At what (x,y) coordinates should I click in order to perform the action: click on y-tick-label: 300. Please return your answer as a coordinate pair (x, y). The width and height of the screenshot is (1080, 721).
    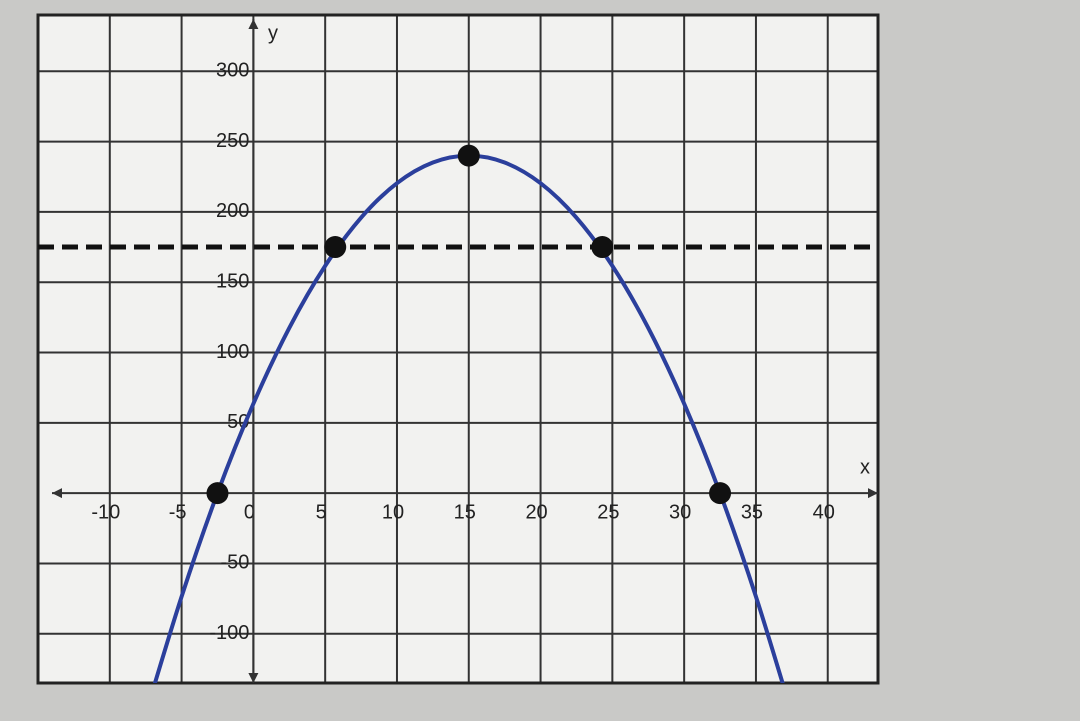
    Looking at the image, I should click on (232, 71).